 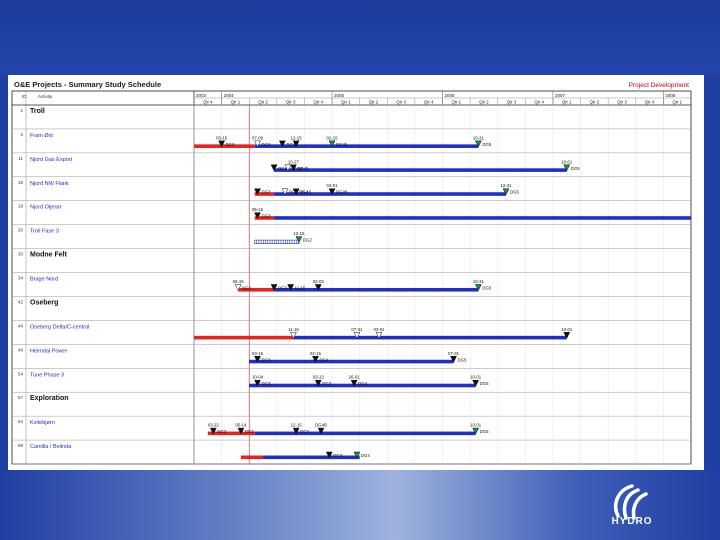 I want to click on milestone-date: 10-04, so click(x=258, y=377).